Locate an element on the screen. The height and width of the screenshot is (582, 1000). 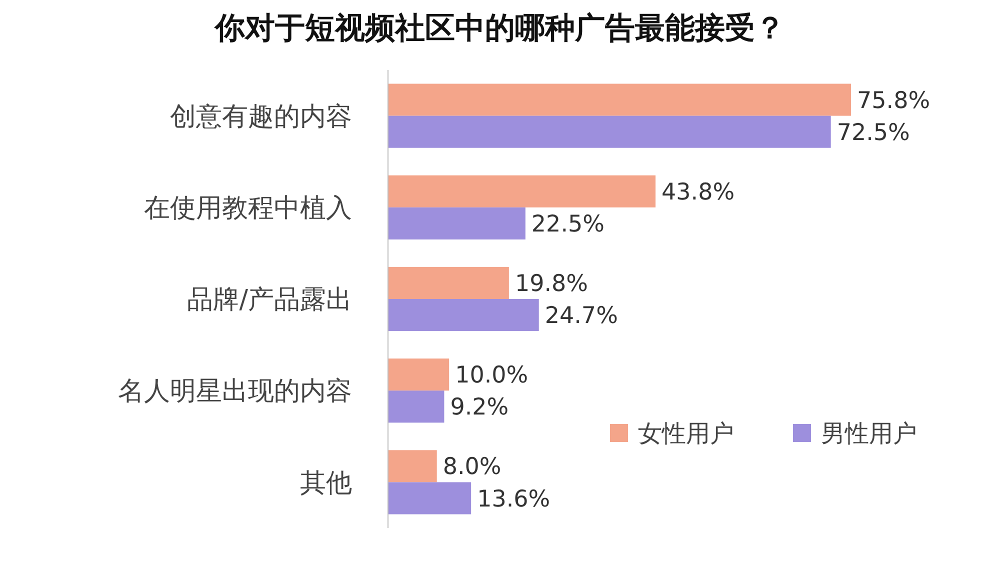
y-tick-label: 创意有趣的内容 is located at coordinates (261, 117).